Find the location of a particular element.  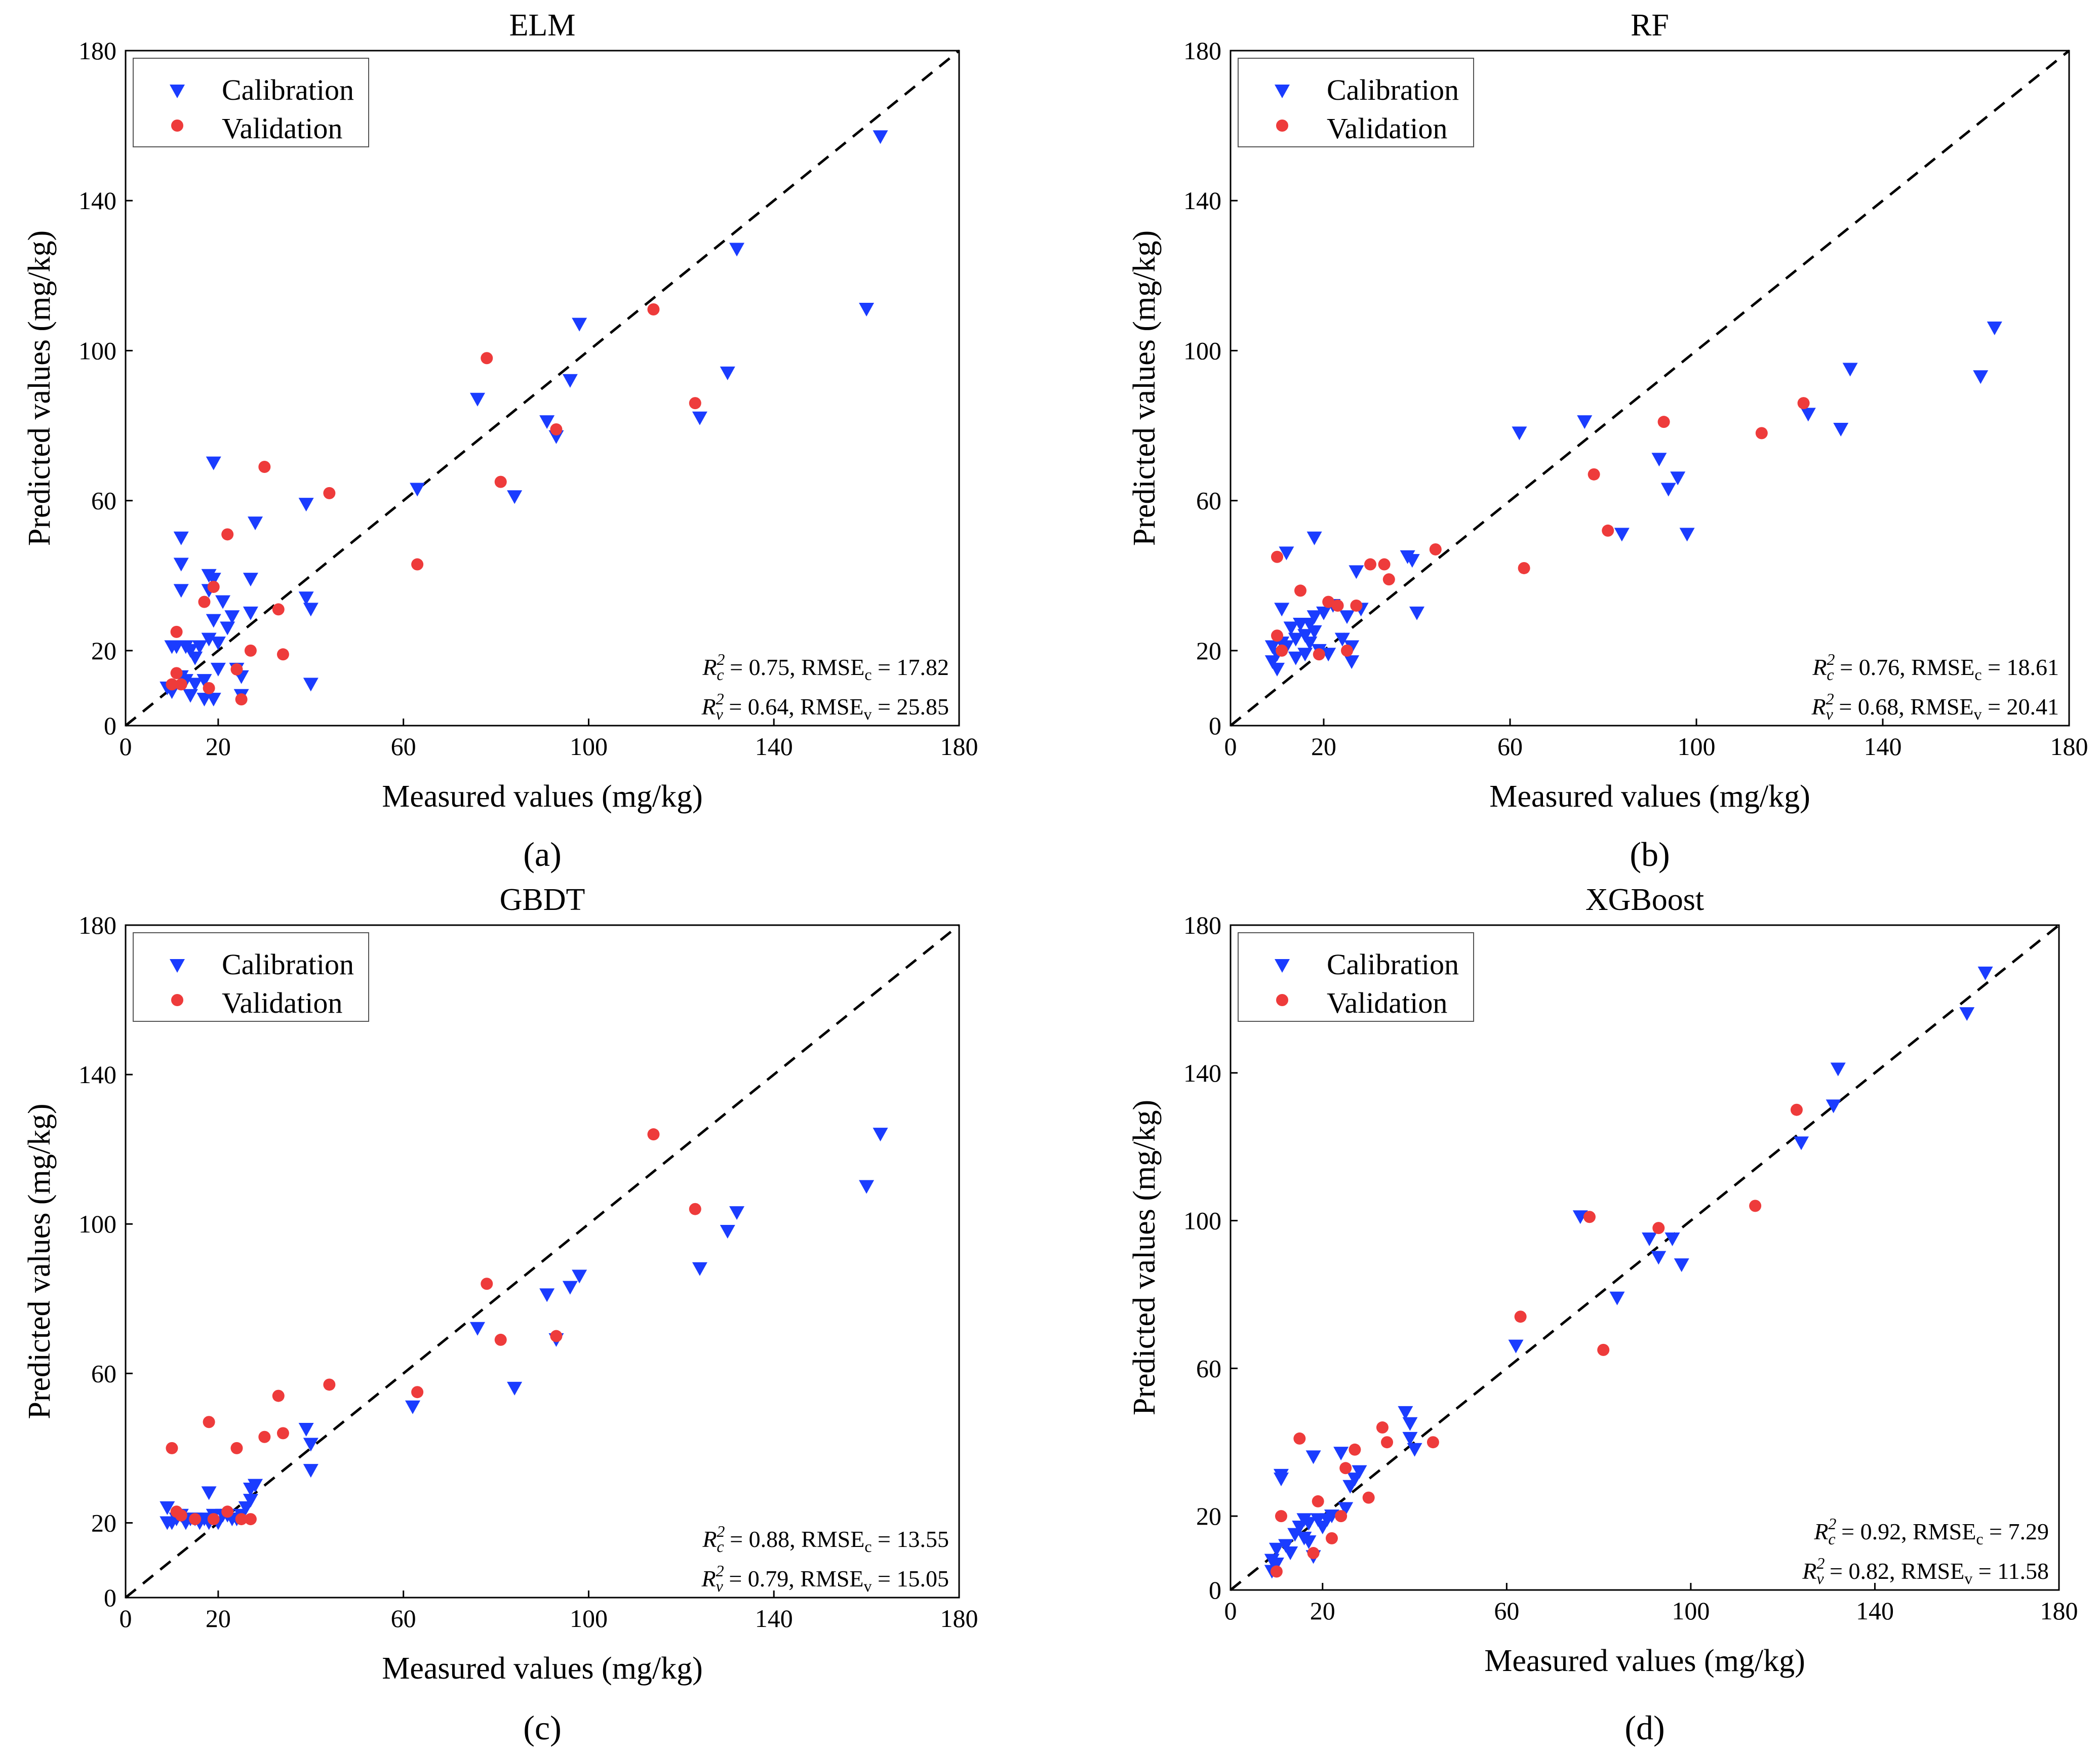

y-tick-label: 140 is located at coordinates (1202, 200).